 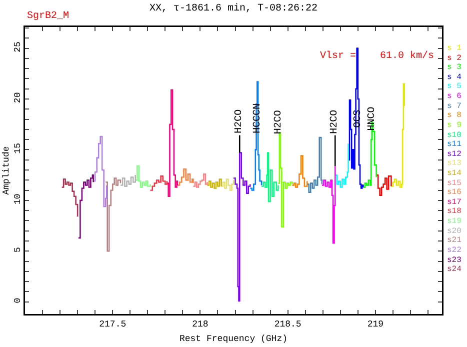 What do you see at coordinates (454, 86) in the screenshot?
I see `text: s 5` at bounding box center [454, 86].